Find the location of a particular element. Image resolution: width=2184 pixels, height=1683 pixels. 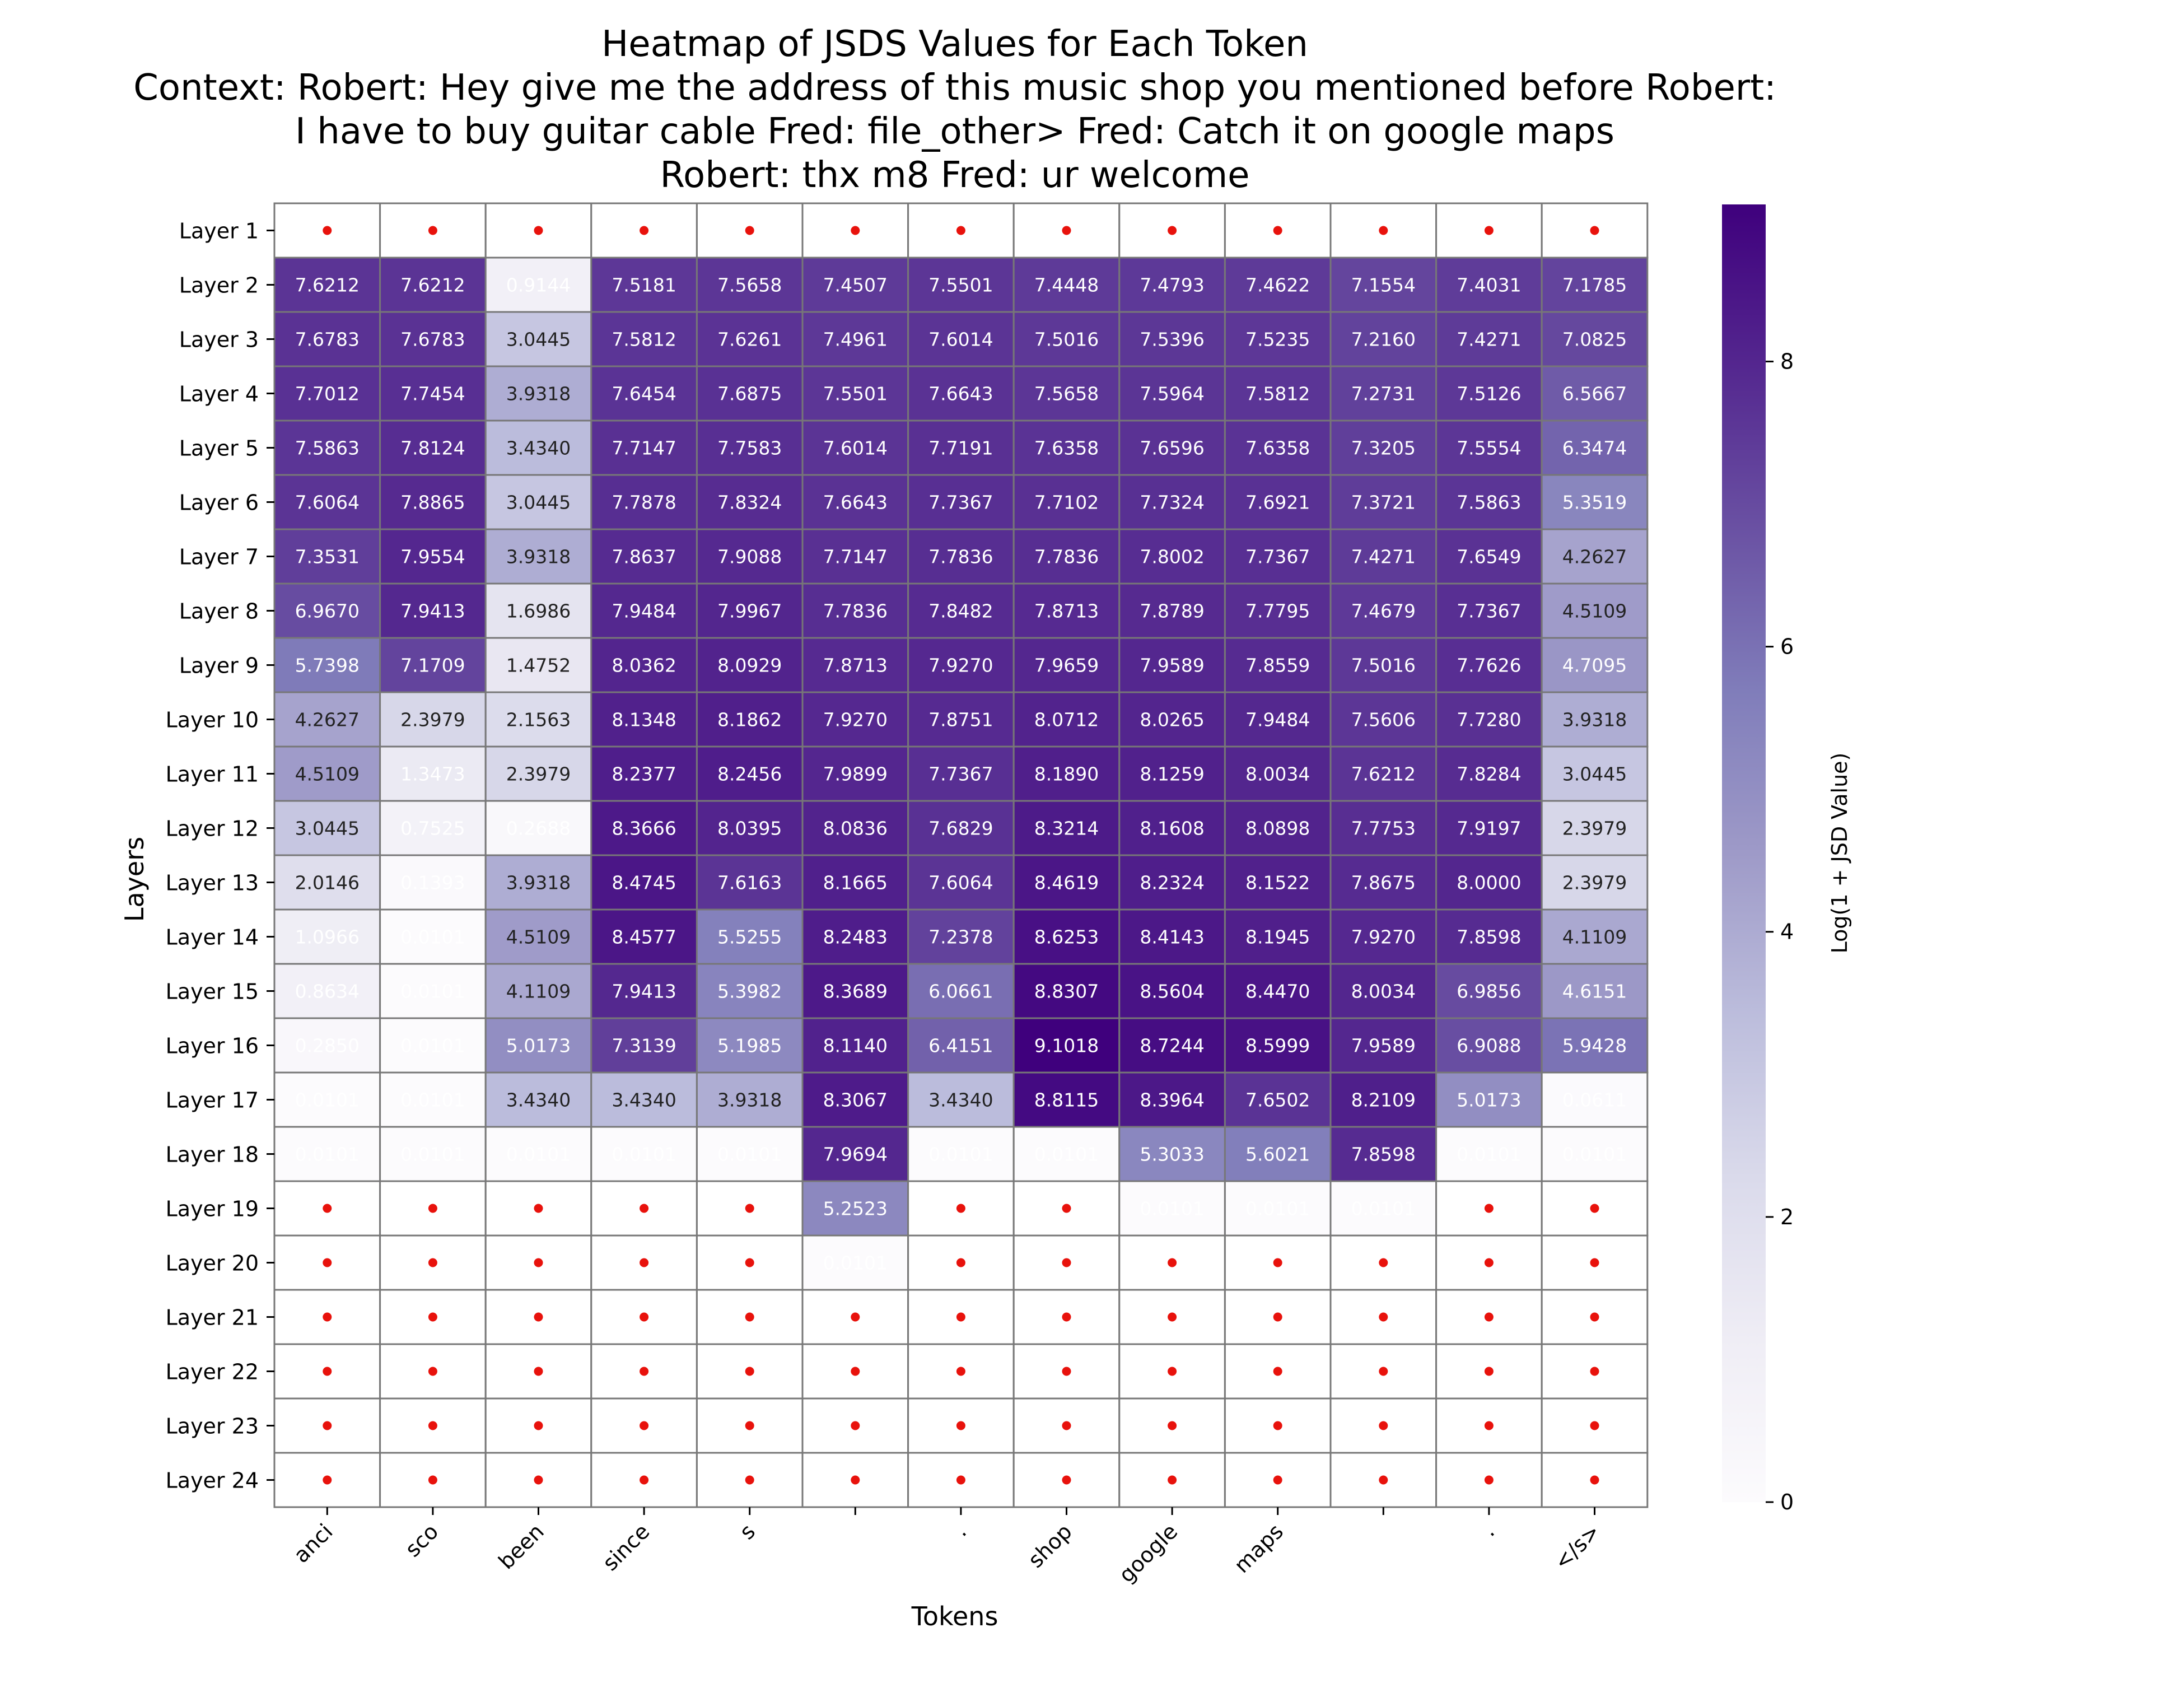

cell-value-label: 7.6783 is located at coordinates (433, 340).